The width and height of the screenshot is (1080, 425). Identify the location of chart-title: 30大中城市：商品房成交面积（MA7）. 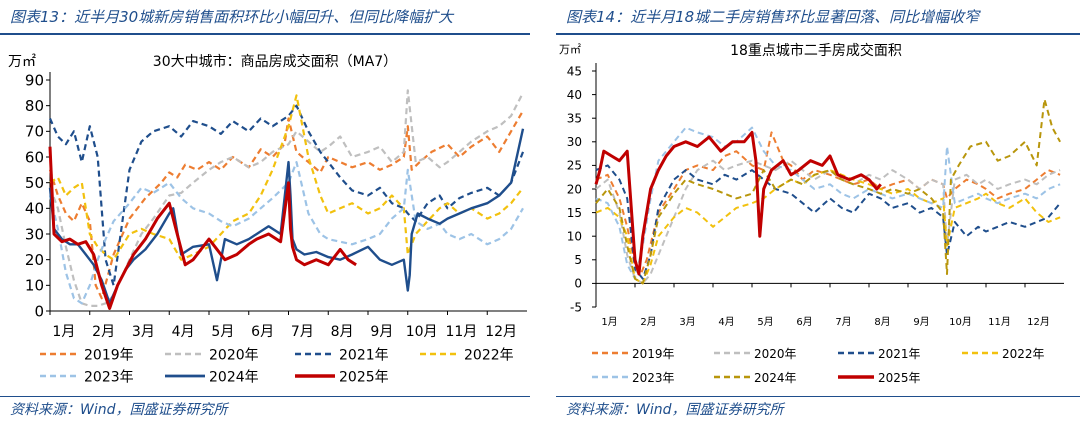
(275, 61).